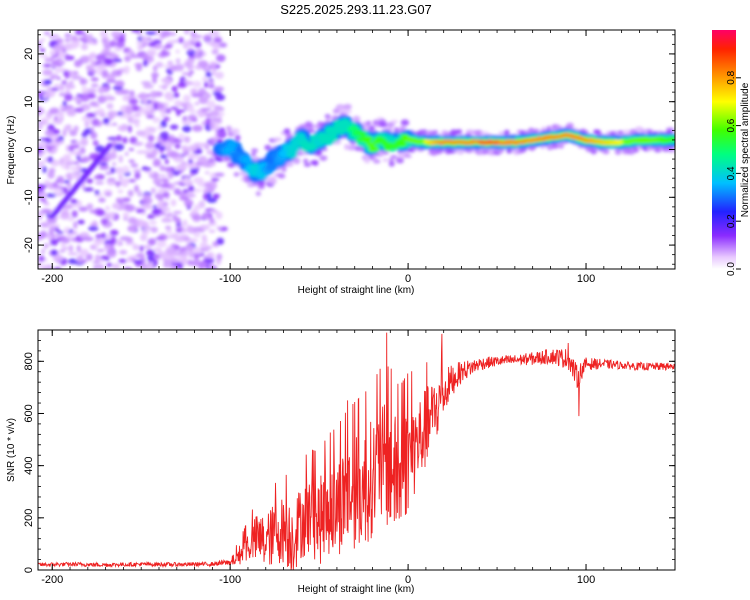  What do you see at coordinates (29, 54) in the screenshot?
I see `y-tick-label: 20` at bounding box center [29, 54].